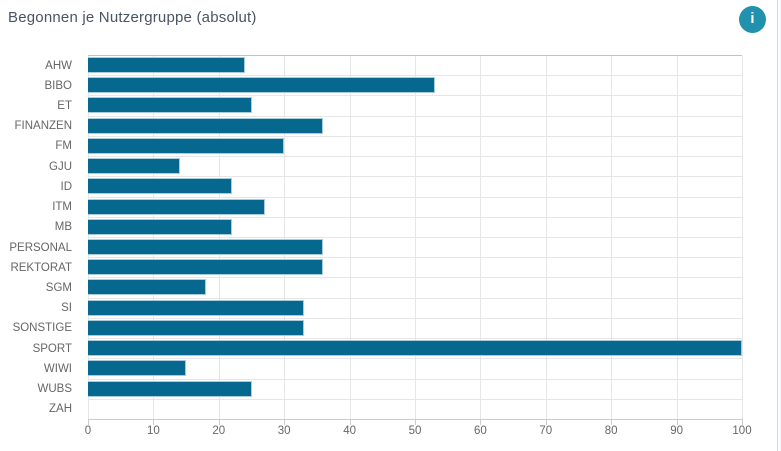  I want to click on panel-right-border, so click(777, 225).